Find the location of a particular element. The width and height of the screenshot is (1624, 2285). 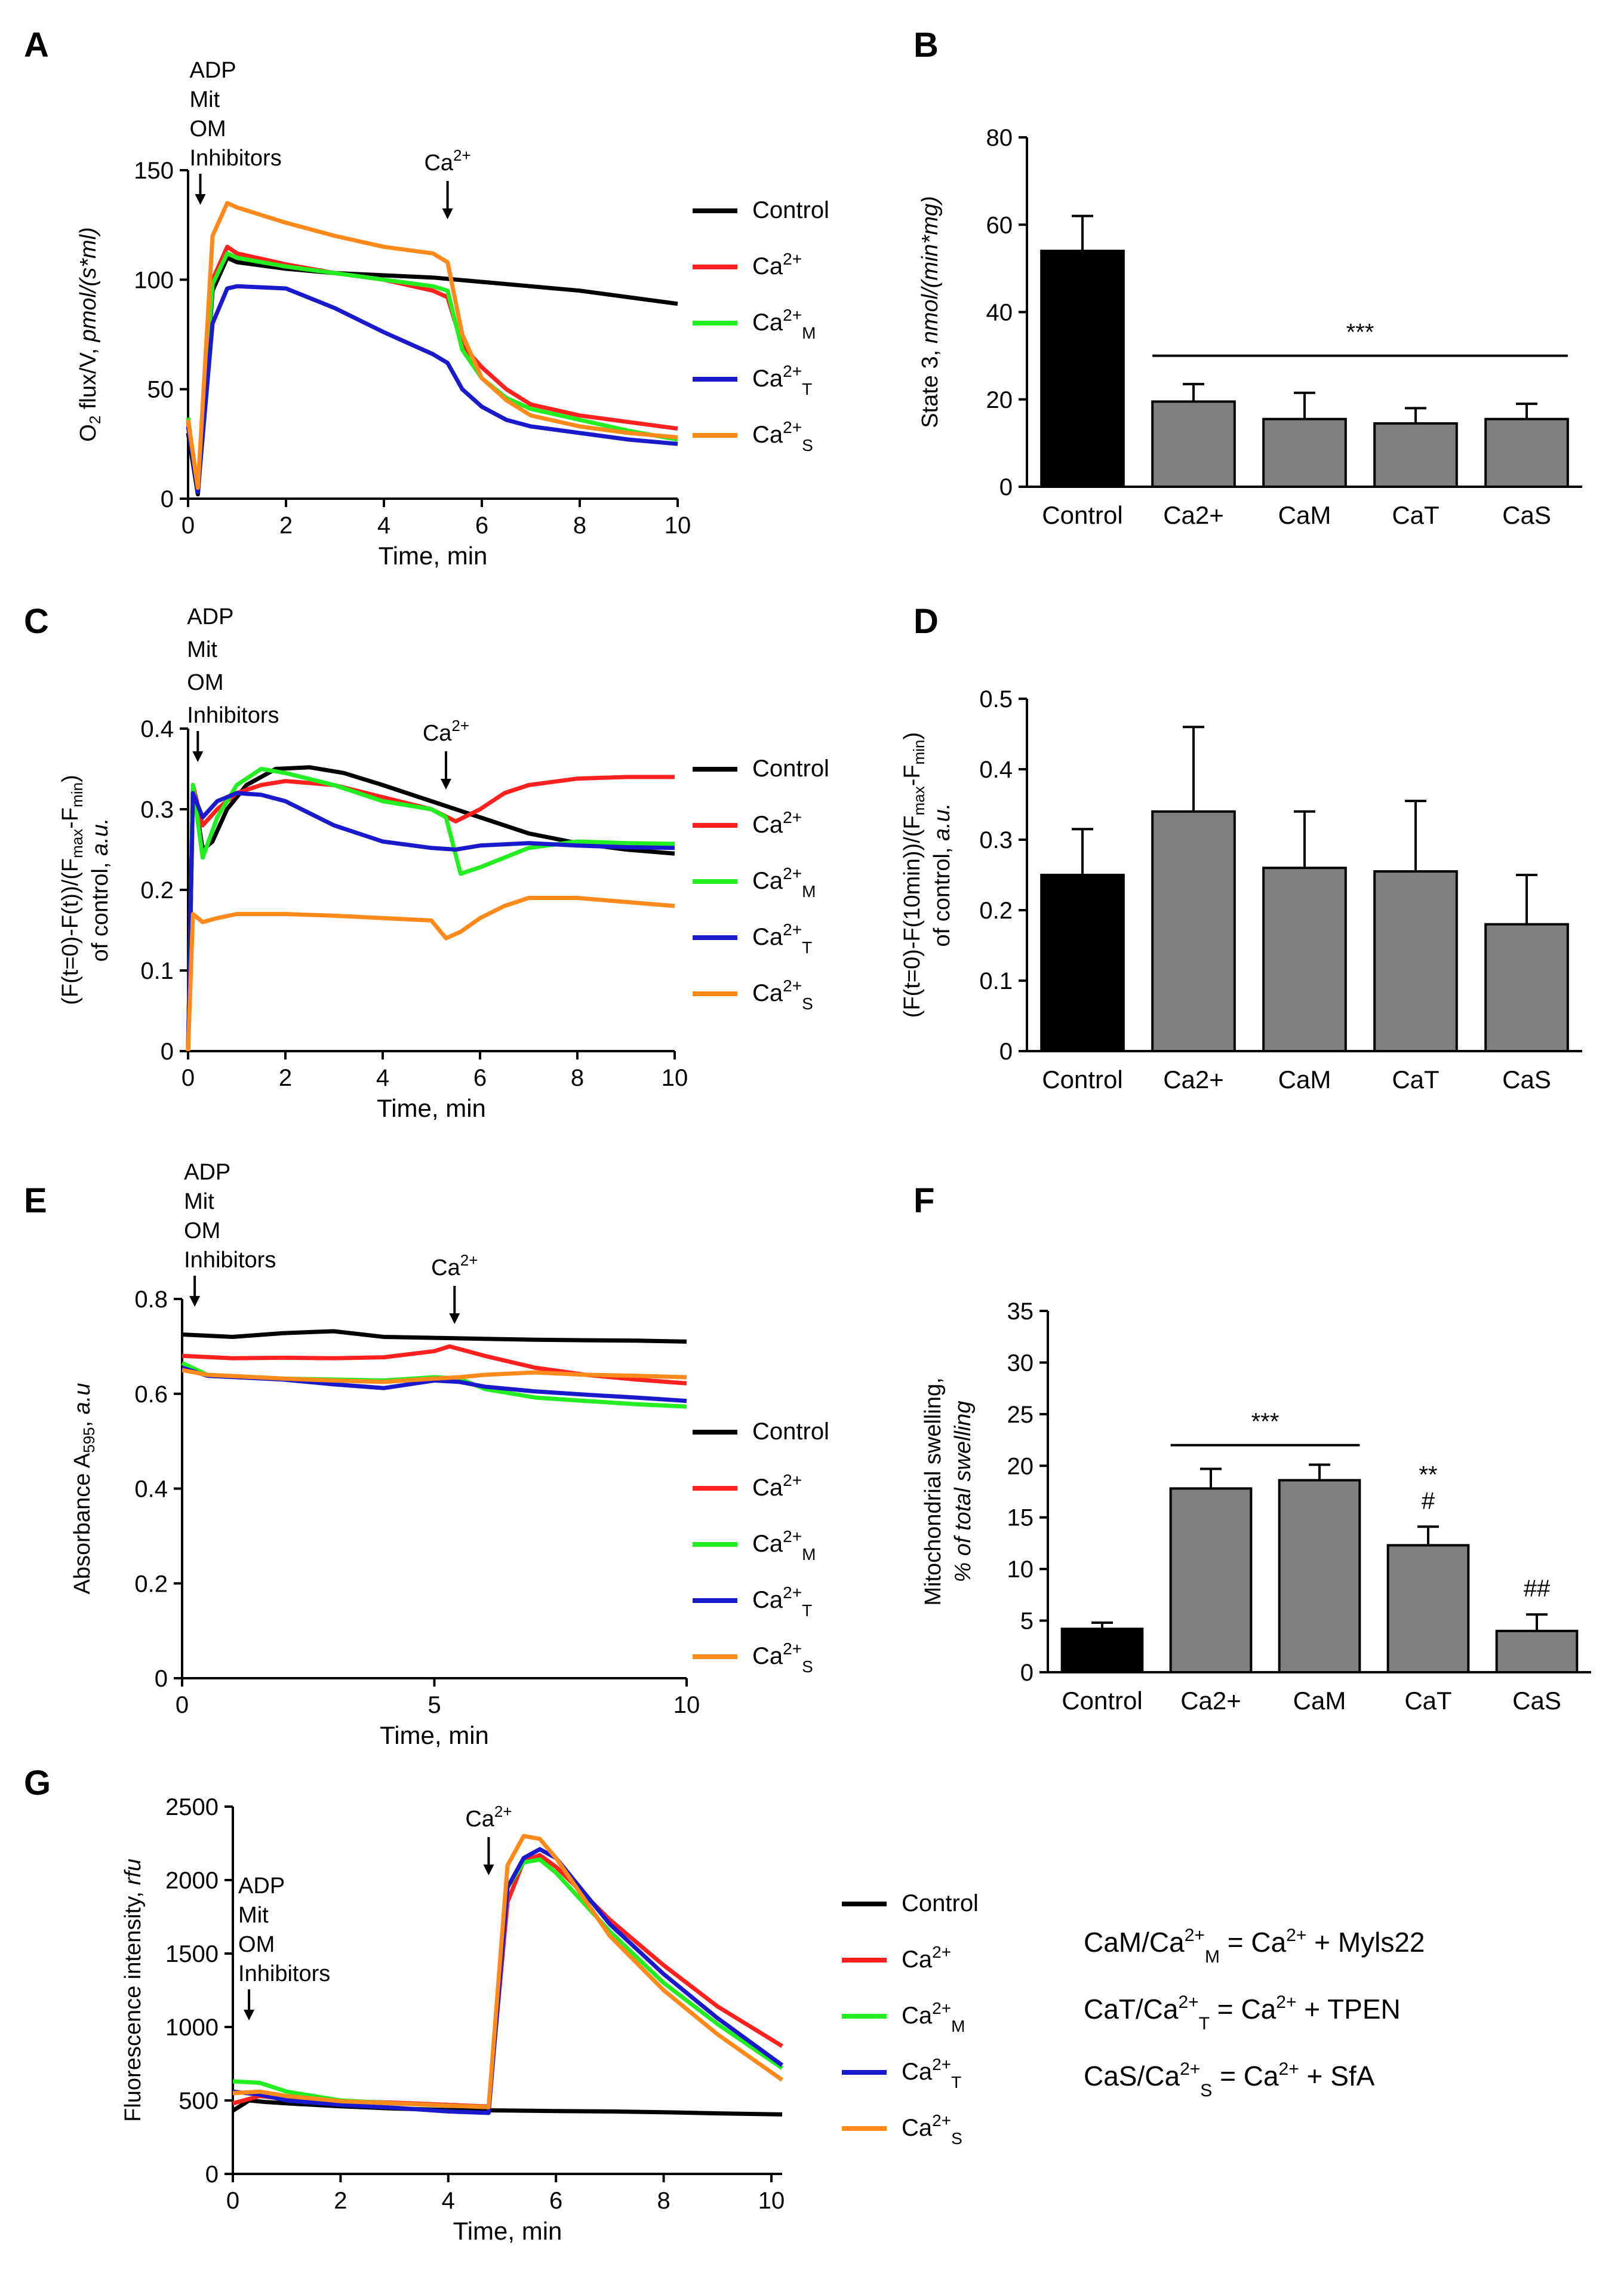

y-label-sub: 595 is located at coordinates (89, 1439).